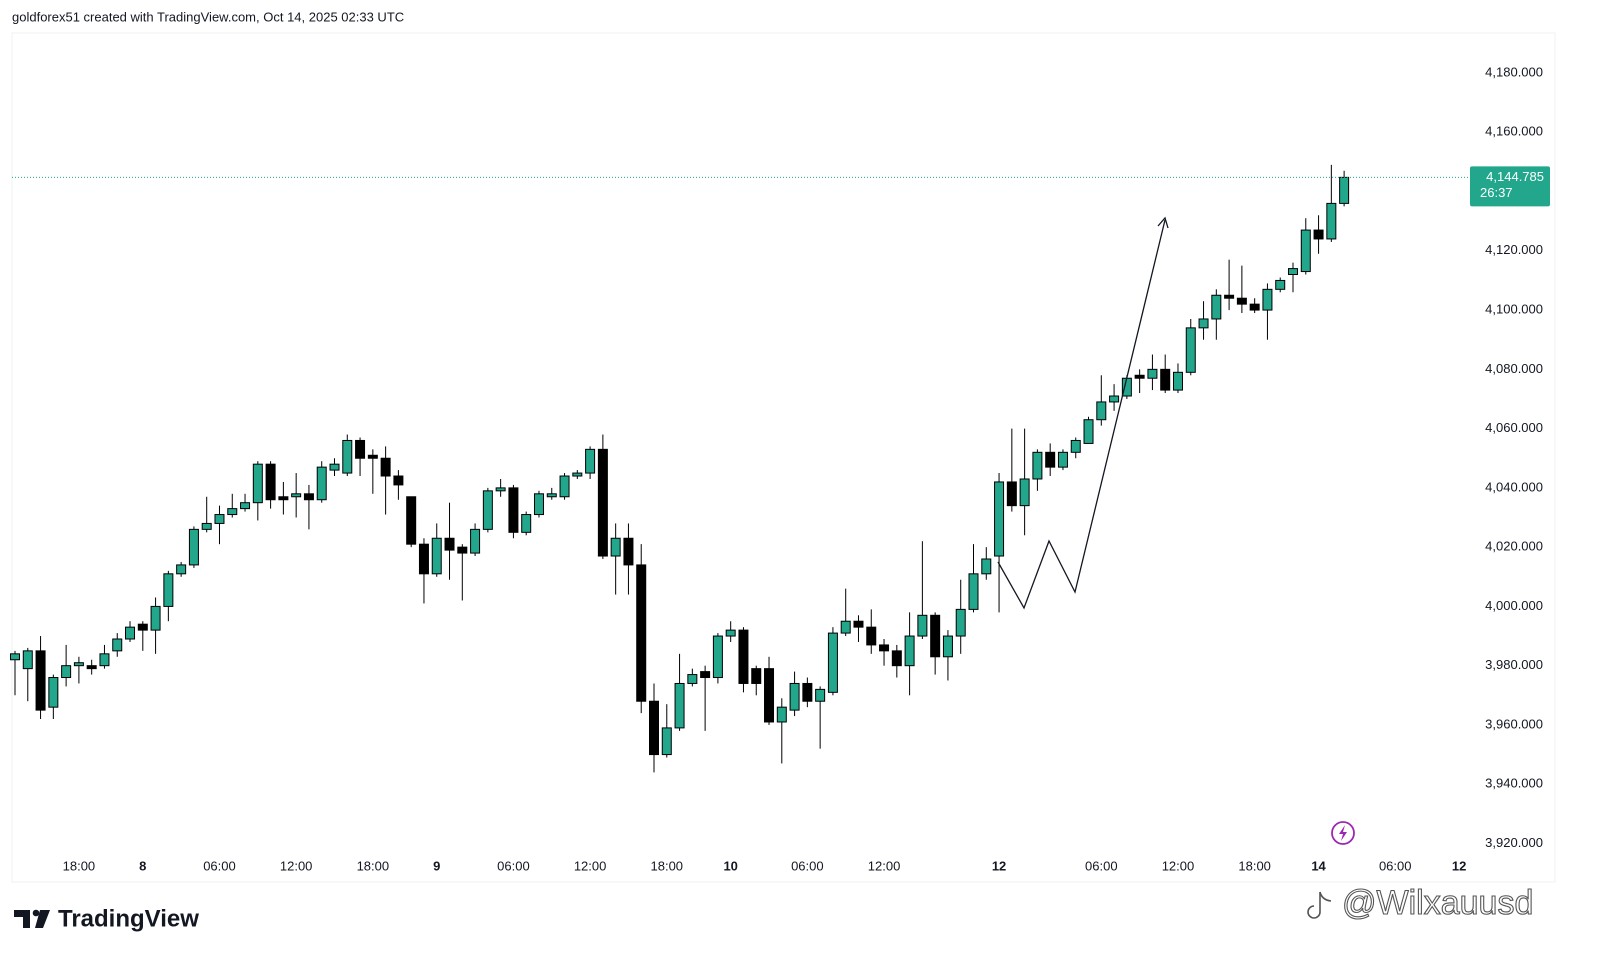  I want to click on y-tick-label: 4,100.000, so click(1514, 309).